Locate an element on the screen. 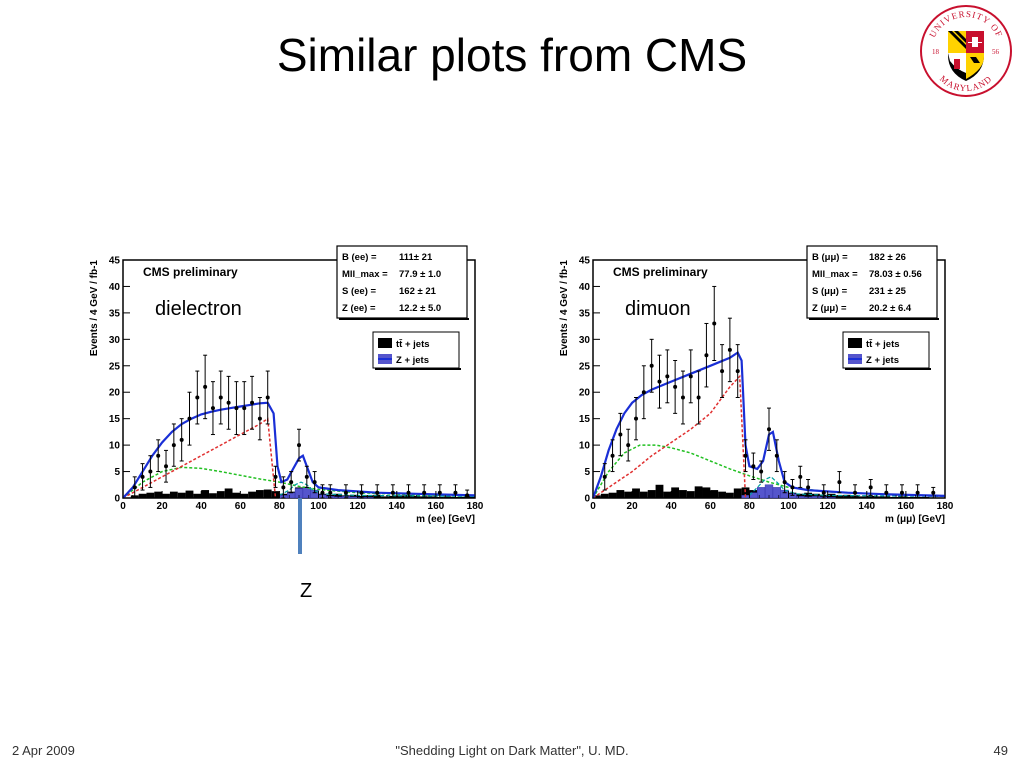  footer-date: 2 Apr 2009 is located at coordinates (43, 750).